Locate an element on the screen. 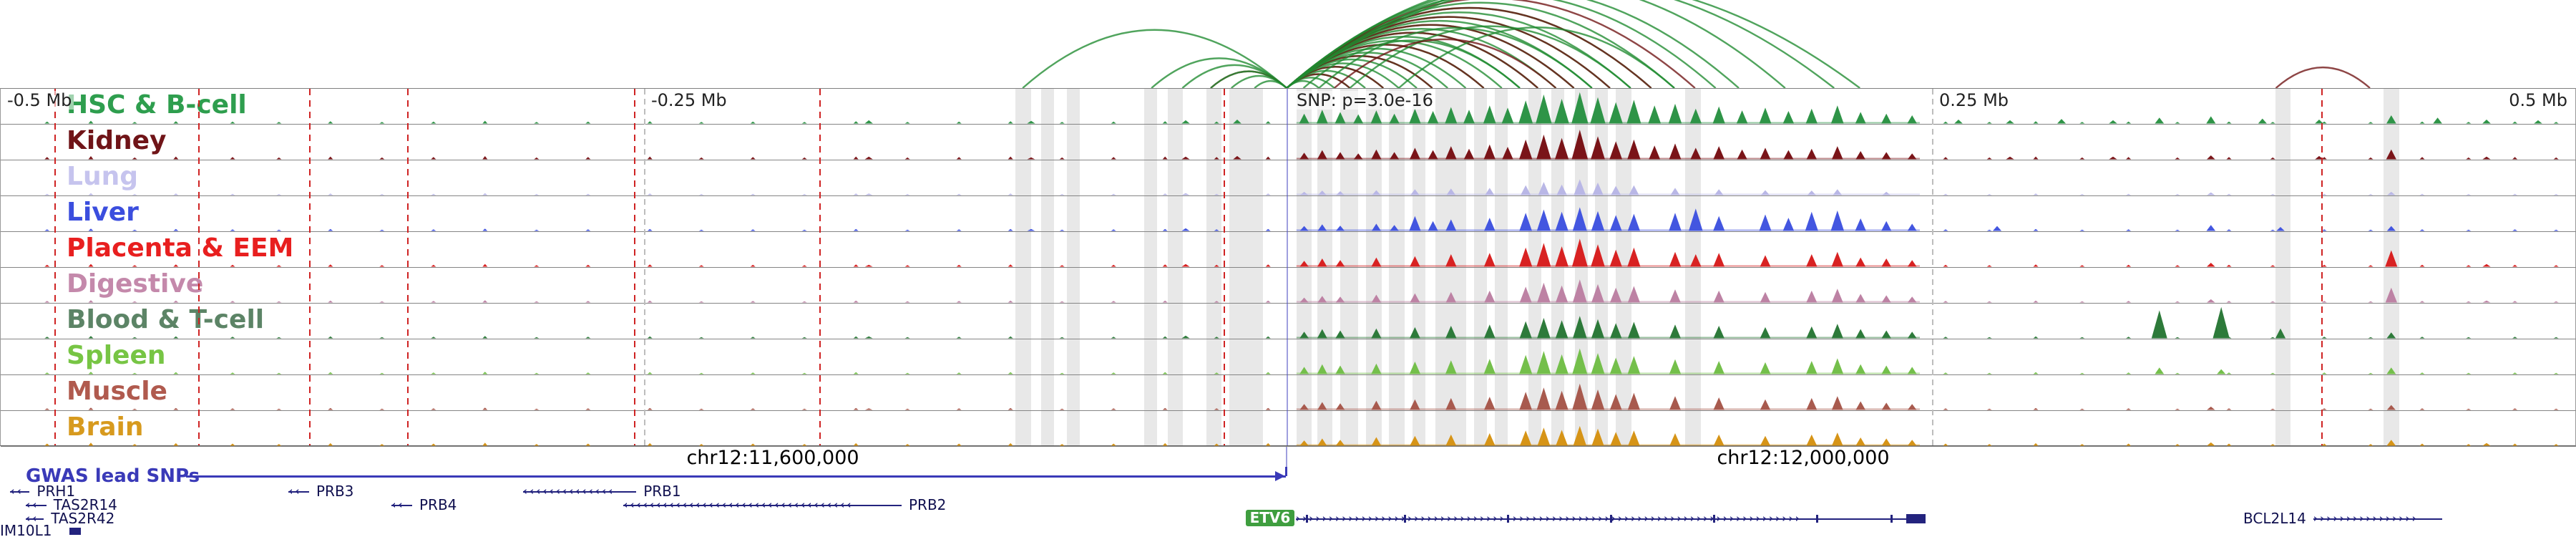  gene-prb2-label: PRB2 is located at coordinates (928, 504).